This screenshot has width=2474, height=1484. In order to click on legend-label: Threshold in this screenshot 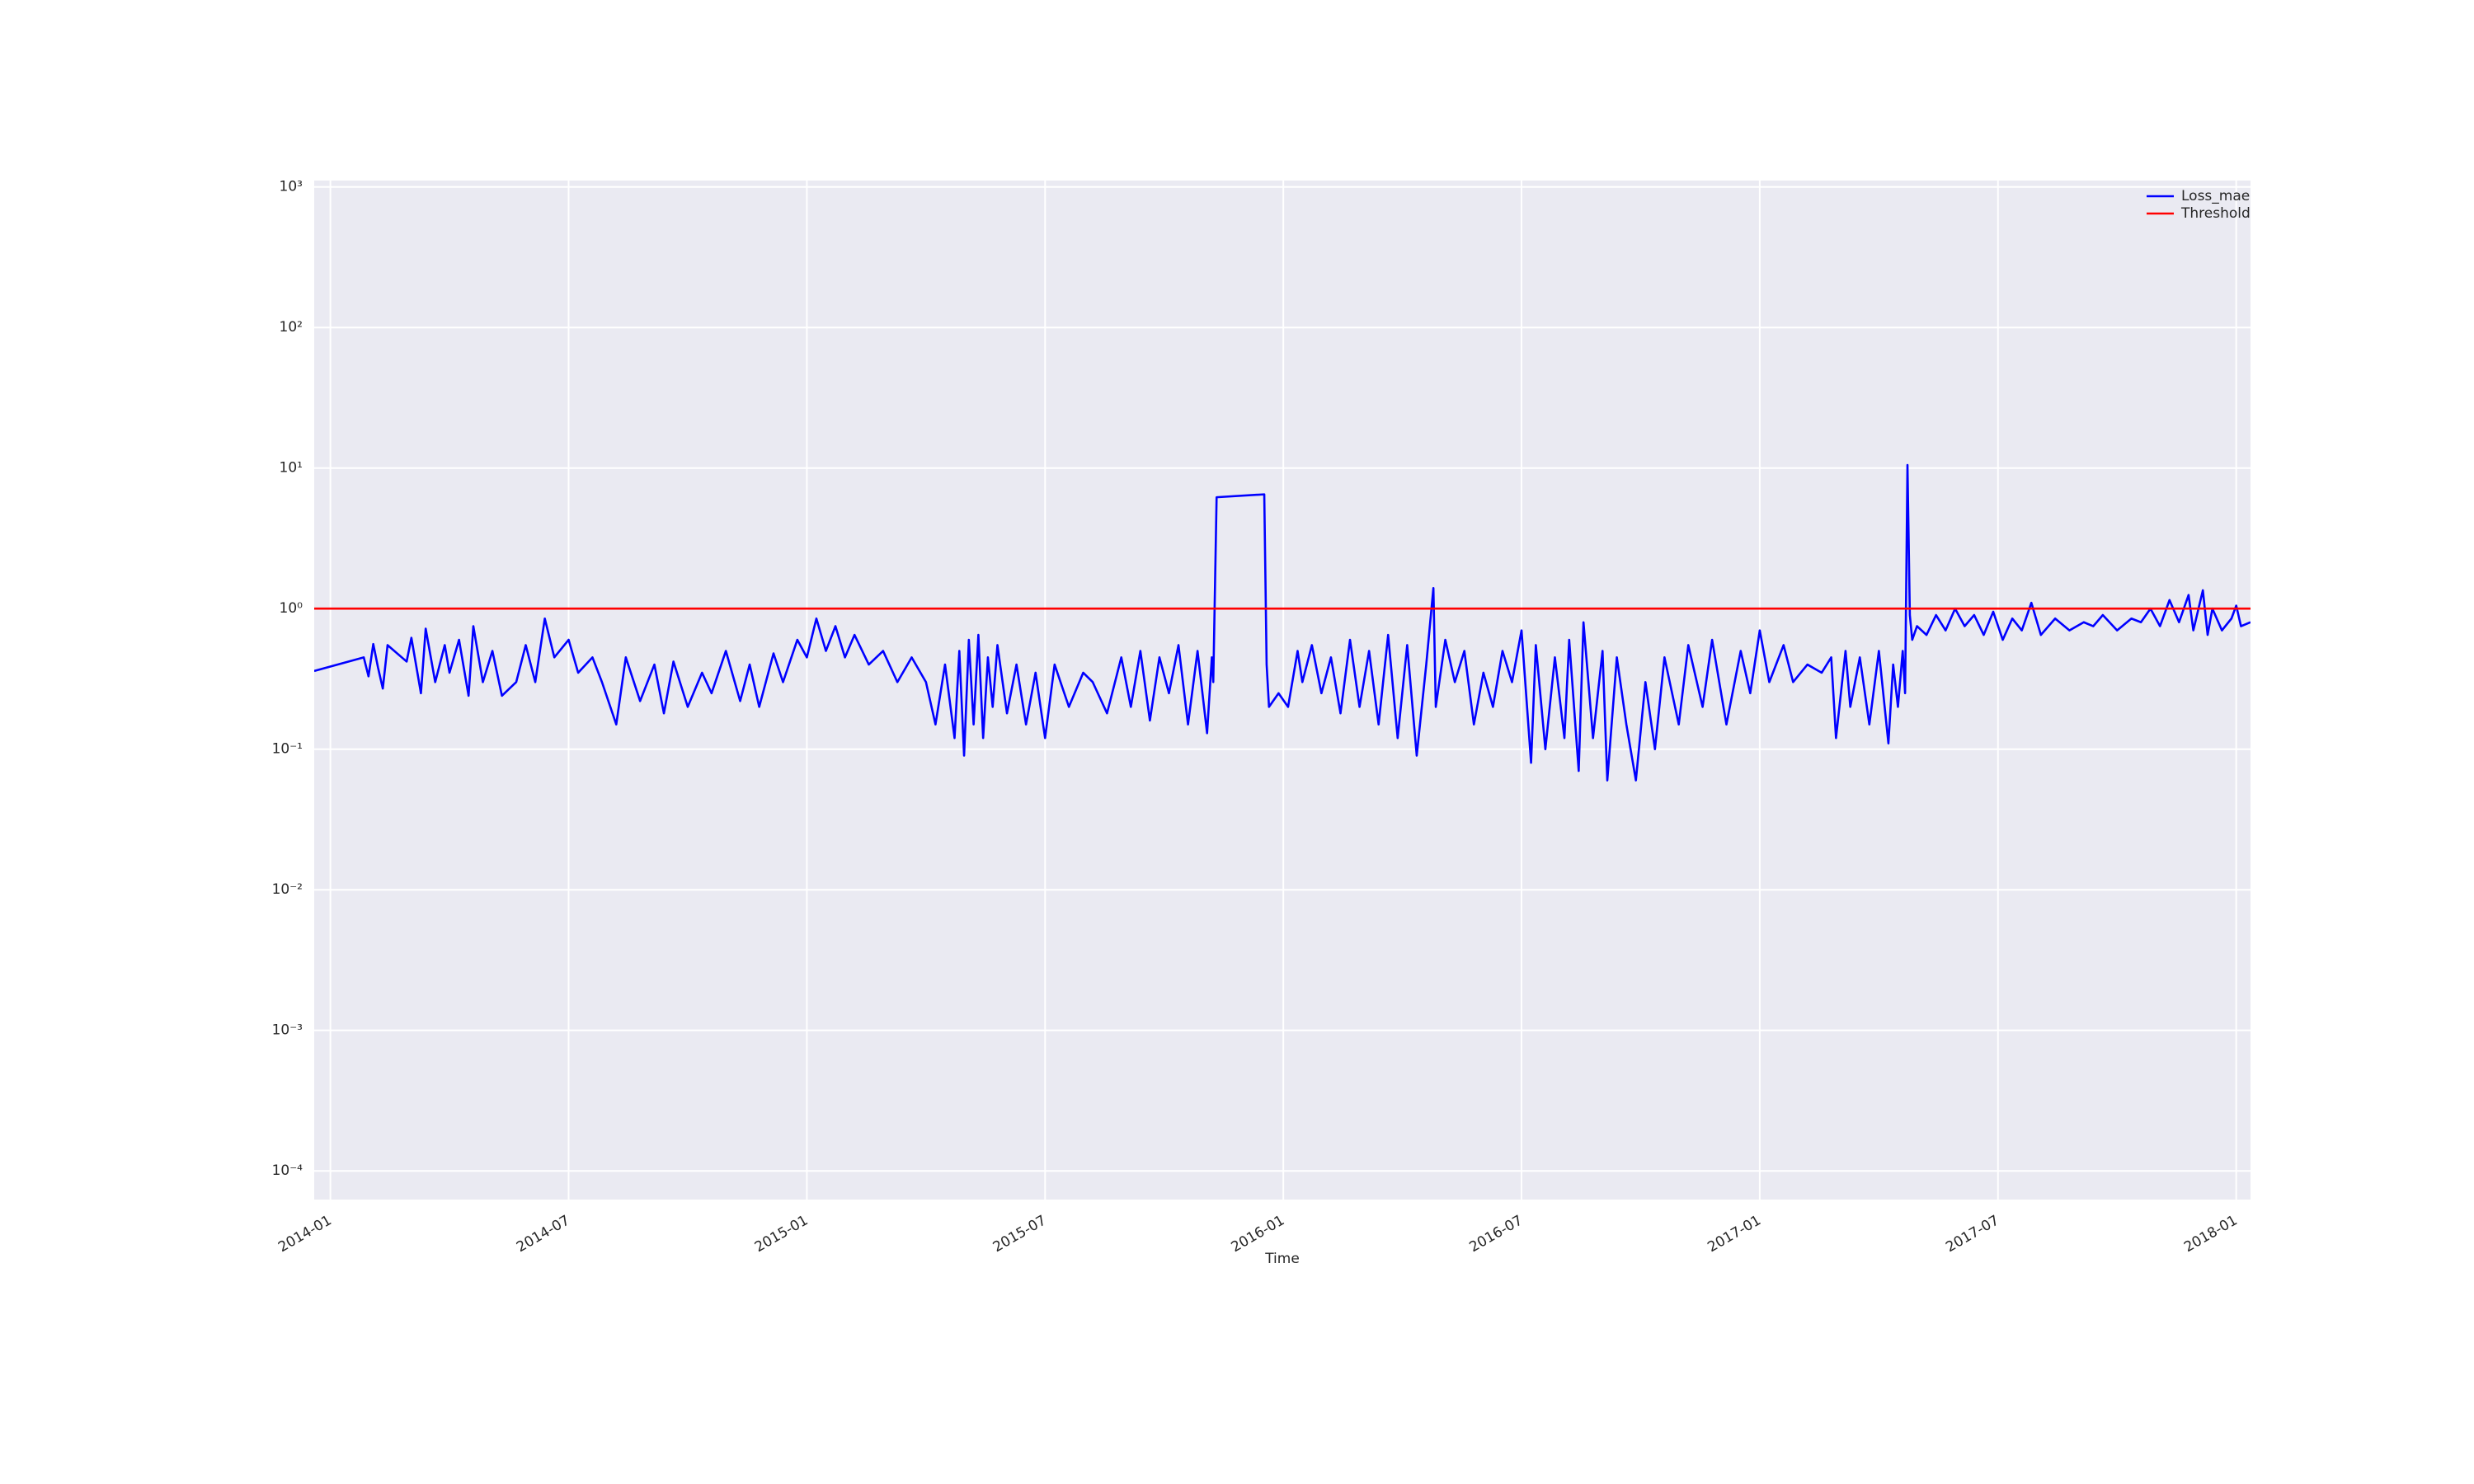, I will do `click(2215, 213)`.